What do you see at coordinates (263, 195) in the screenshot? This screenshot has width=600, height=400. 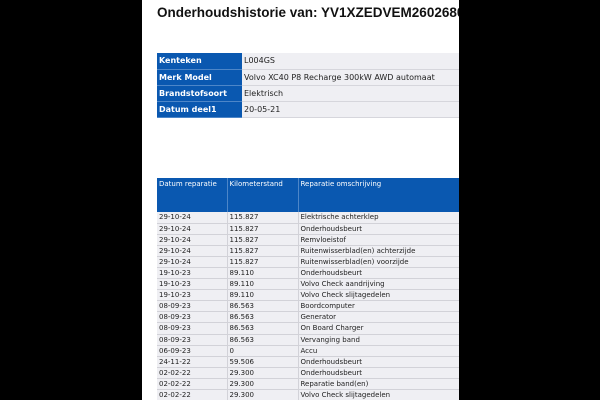 I see `column-header-mileage: Kilometerstand` at bounding box center [263, 195].